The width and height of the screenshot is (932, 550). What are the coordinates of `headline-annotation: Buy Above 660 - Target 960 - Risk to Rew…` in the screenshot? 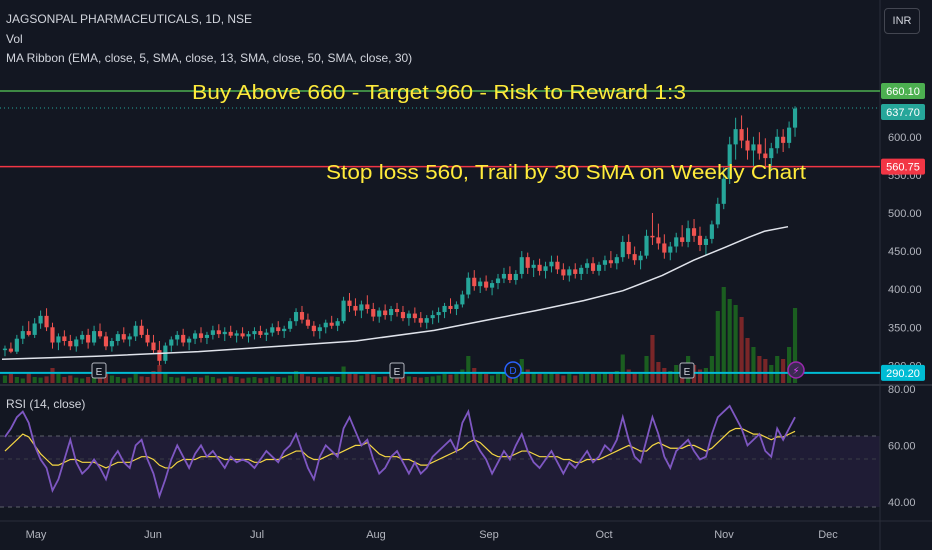 It's located at (439, 93).